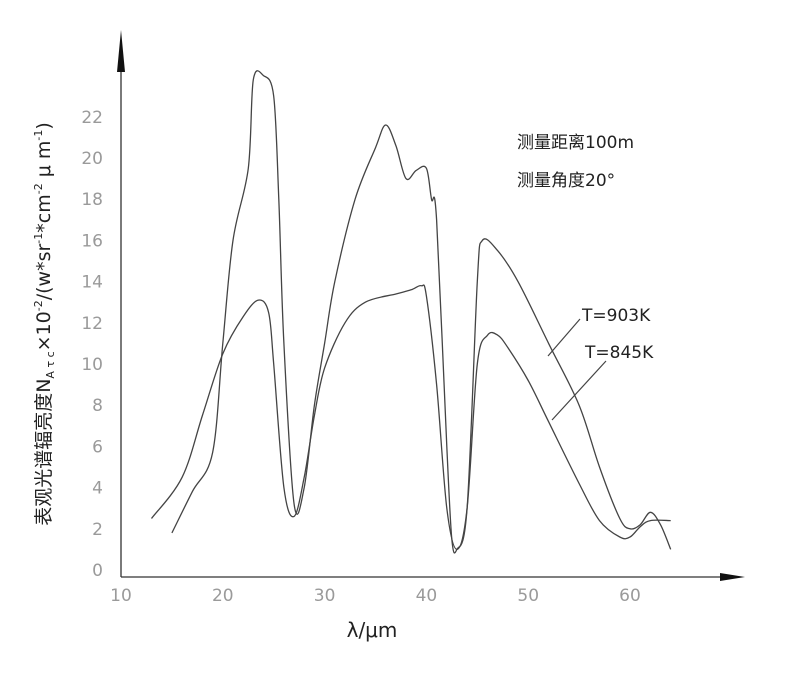 The width and height of the screenshot is (802, 674). What do you see at coordinates (375, 596) in the screenshot?
I see `x-tick-labels: 10 20 30 40 50 60` at bounding box center [375, 596].